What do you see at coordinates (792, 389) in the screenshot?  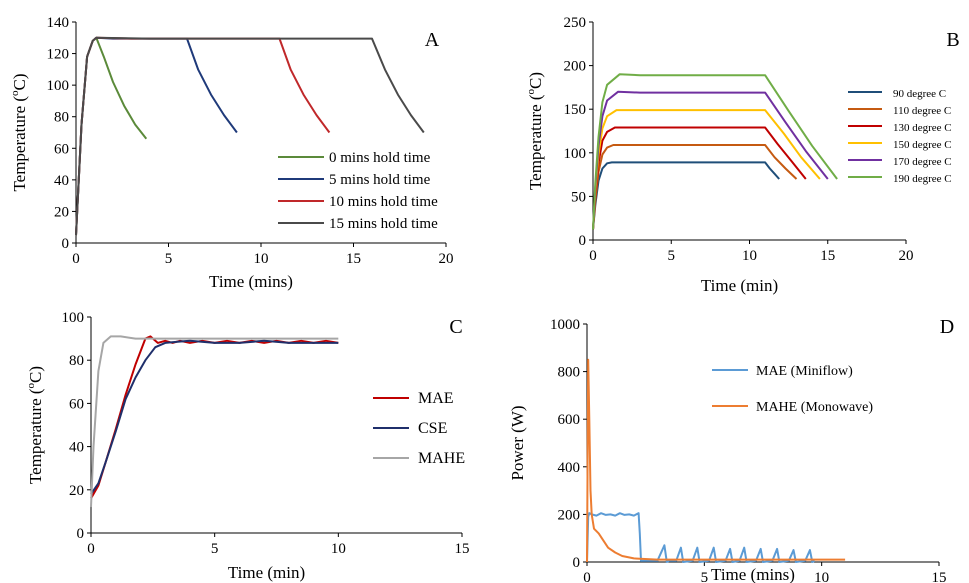 I see `legend: MAE (Miniflow) MAHE (Monowave)` at bounding box center [792, 389].